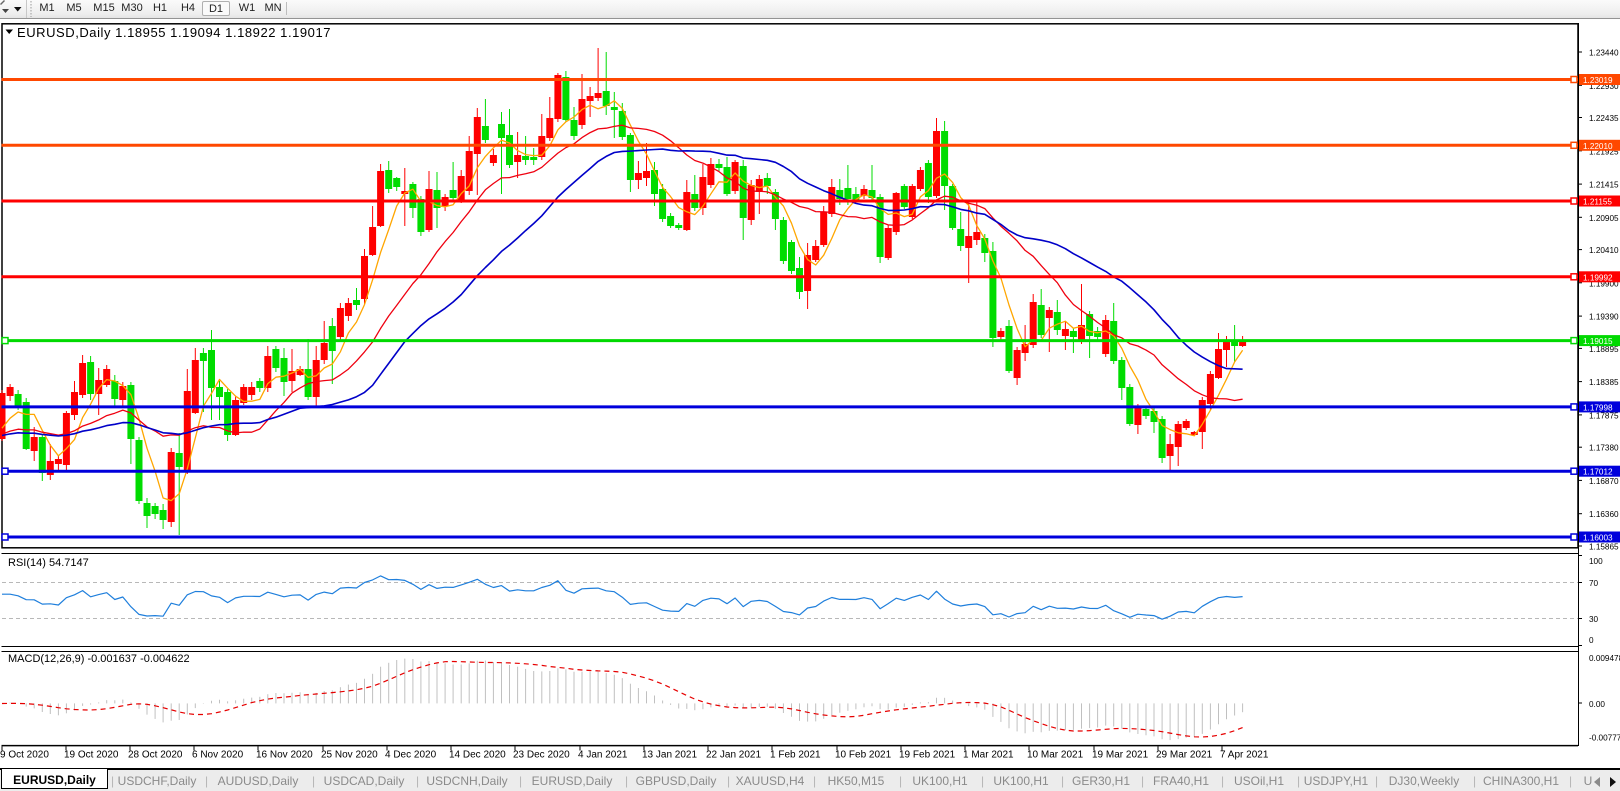 This screenshot has width=1620, height=791. I want to click on svg-text: 1.21415, so click(1604, 185).